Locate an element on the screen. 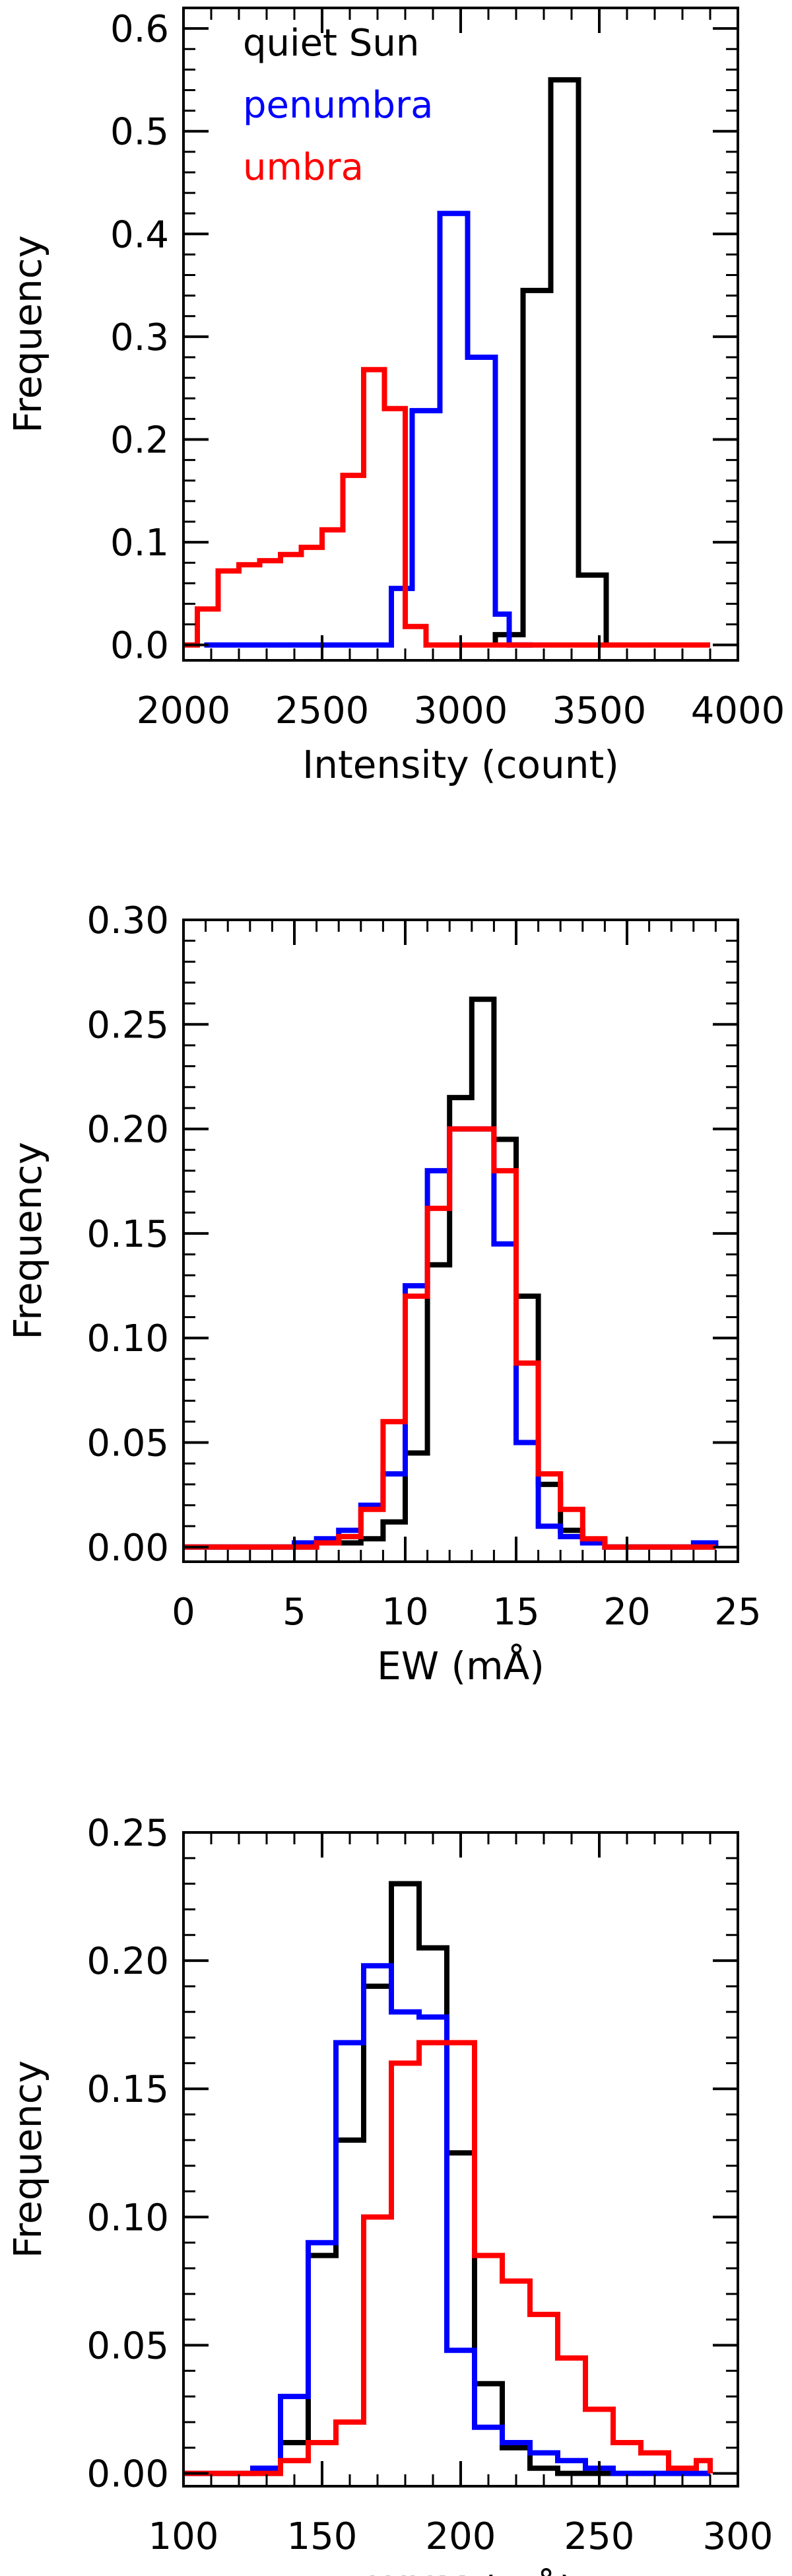  series-umbra-ew is located at coordinates (449, 1338).